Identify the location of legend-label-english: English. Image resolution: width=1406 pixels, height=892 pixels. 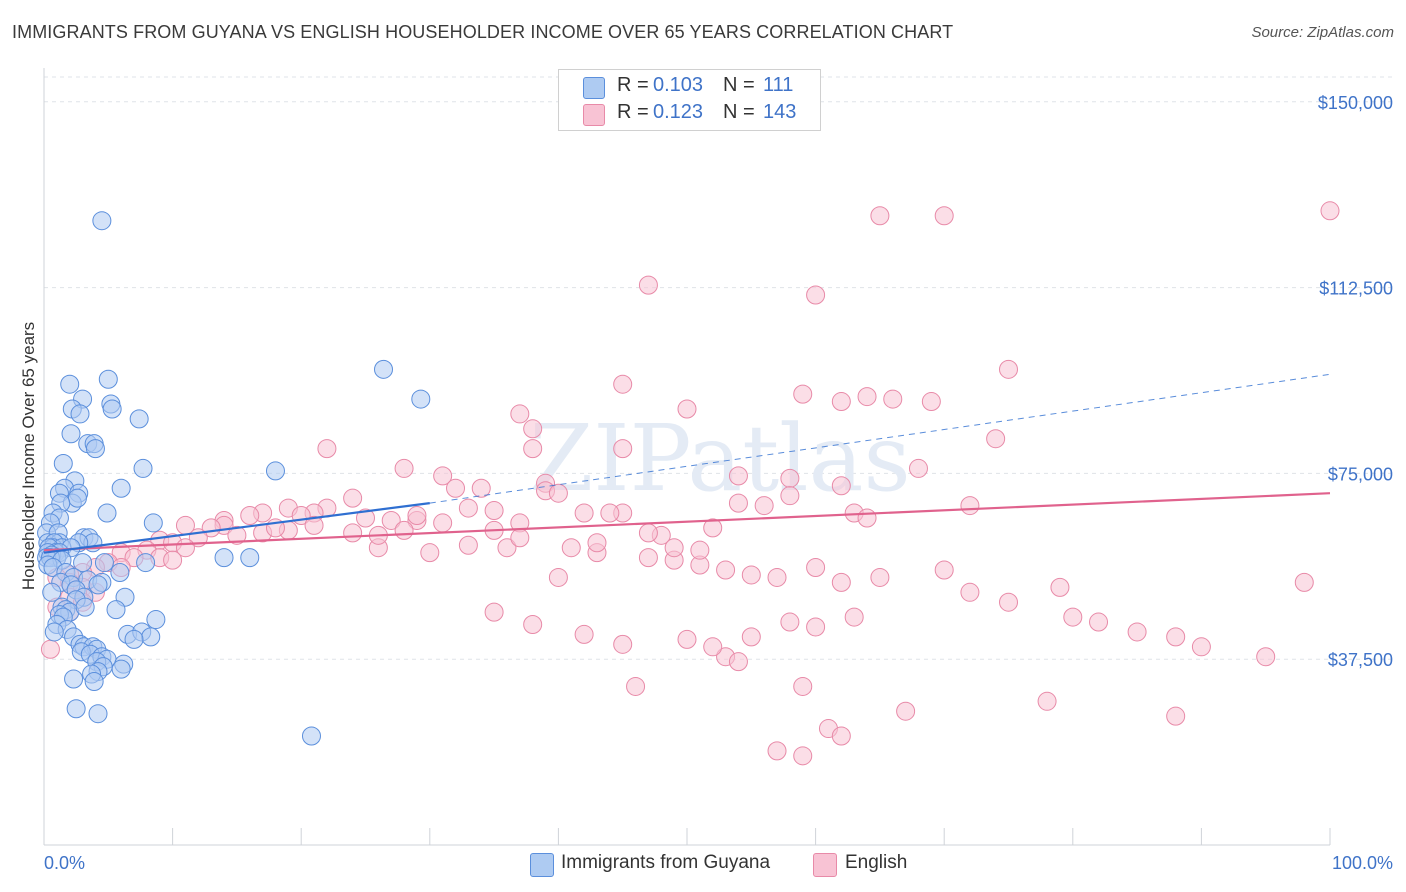
(876, 862).